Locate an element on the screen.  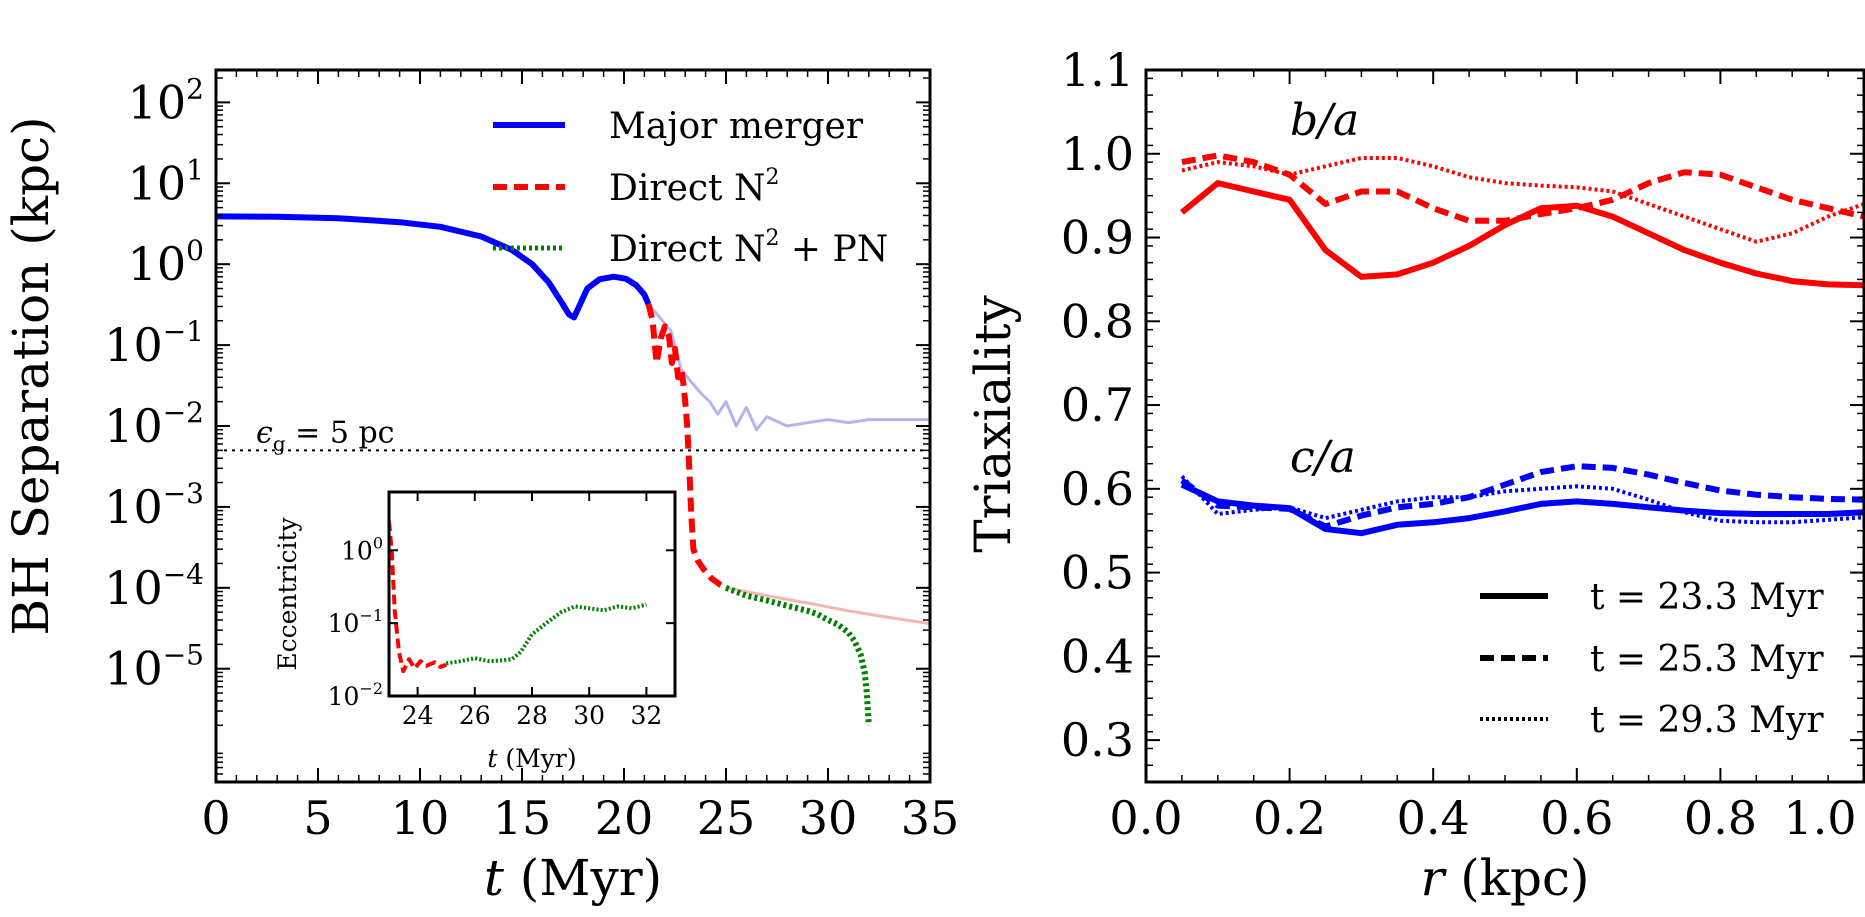
right-x-tick-label: 0.2 is located at coordinates (1289, 818).